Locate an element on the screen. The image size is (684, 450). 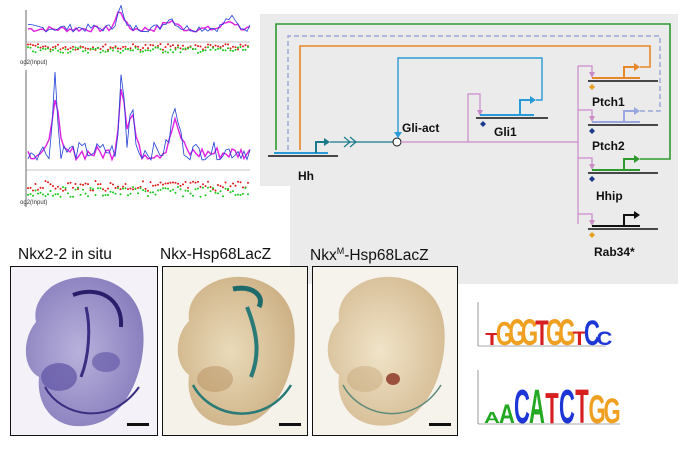
embryo-insitu-illustration is located at coordinates (84, 352).